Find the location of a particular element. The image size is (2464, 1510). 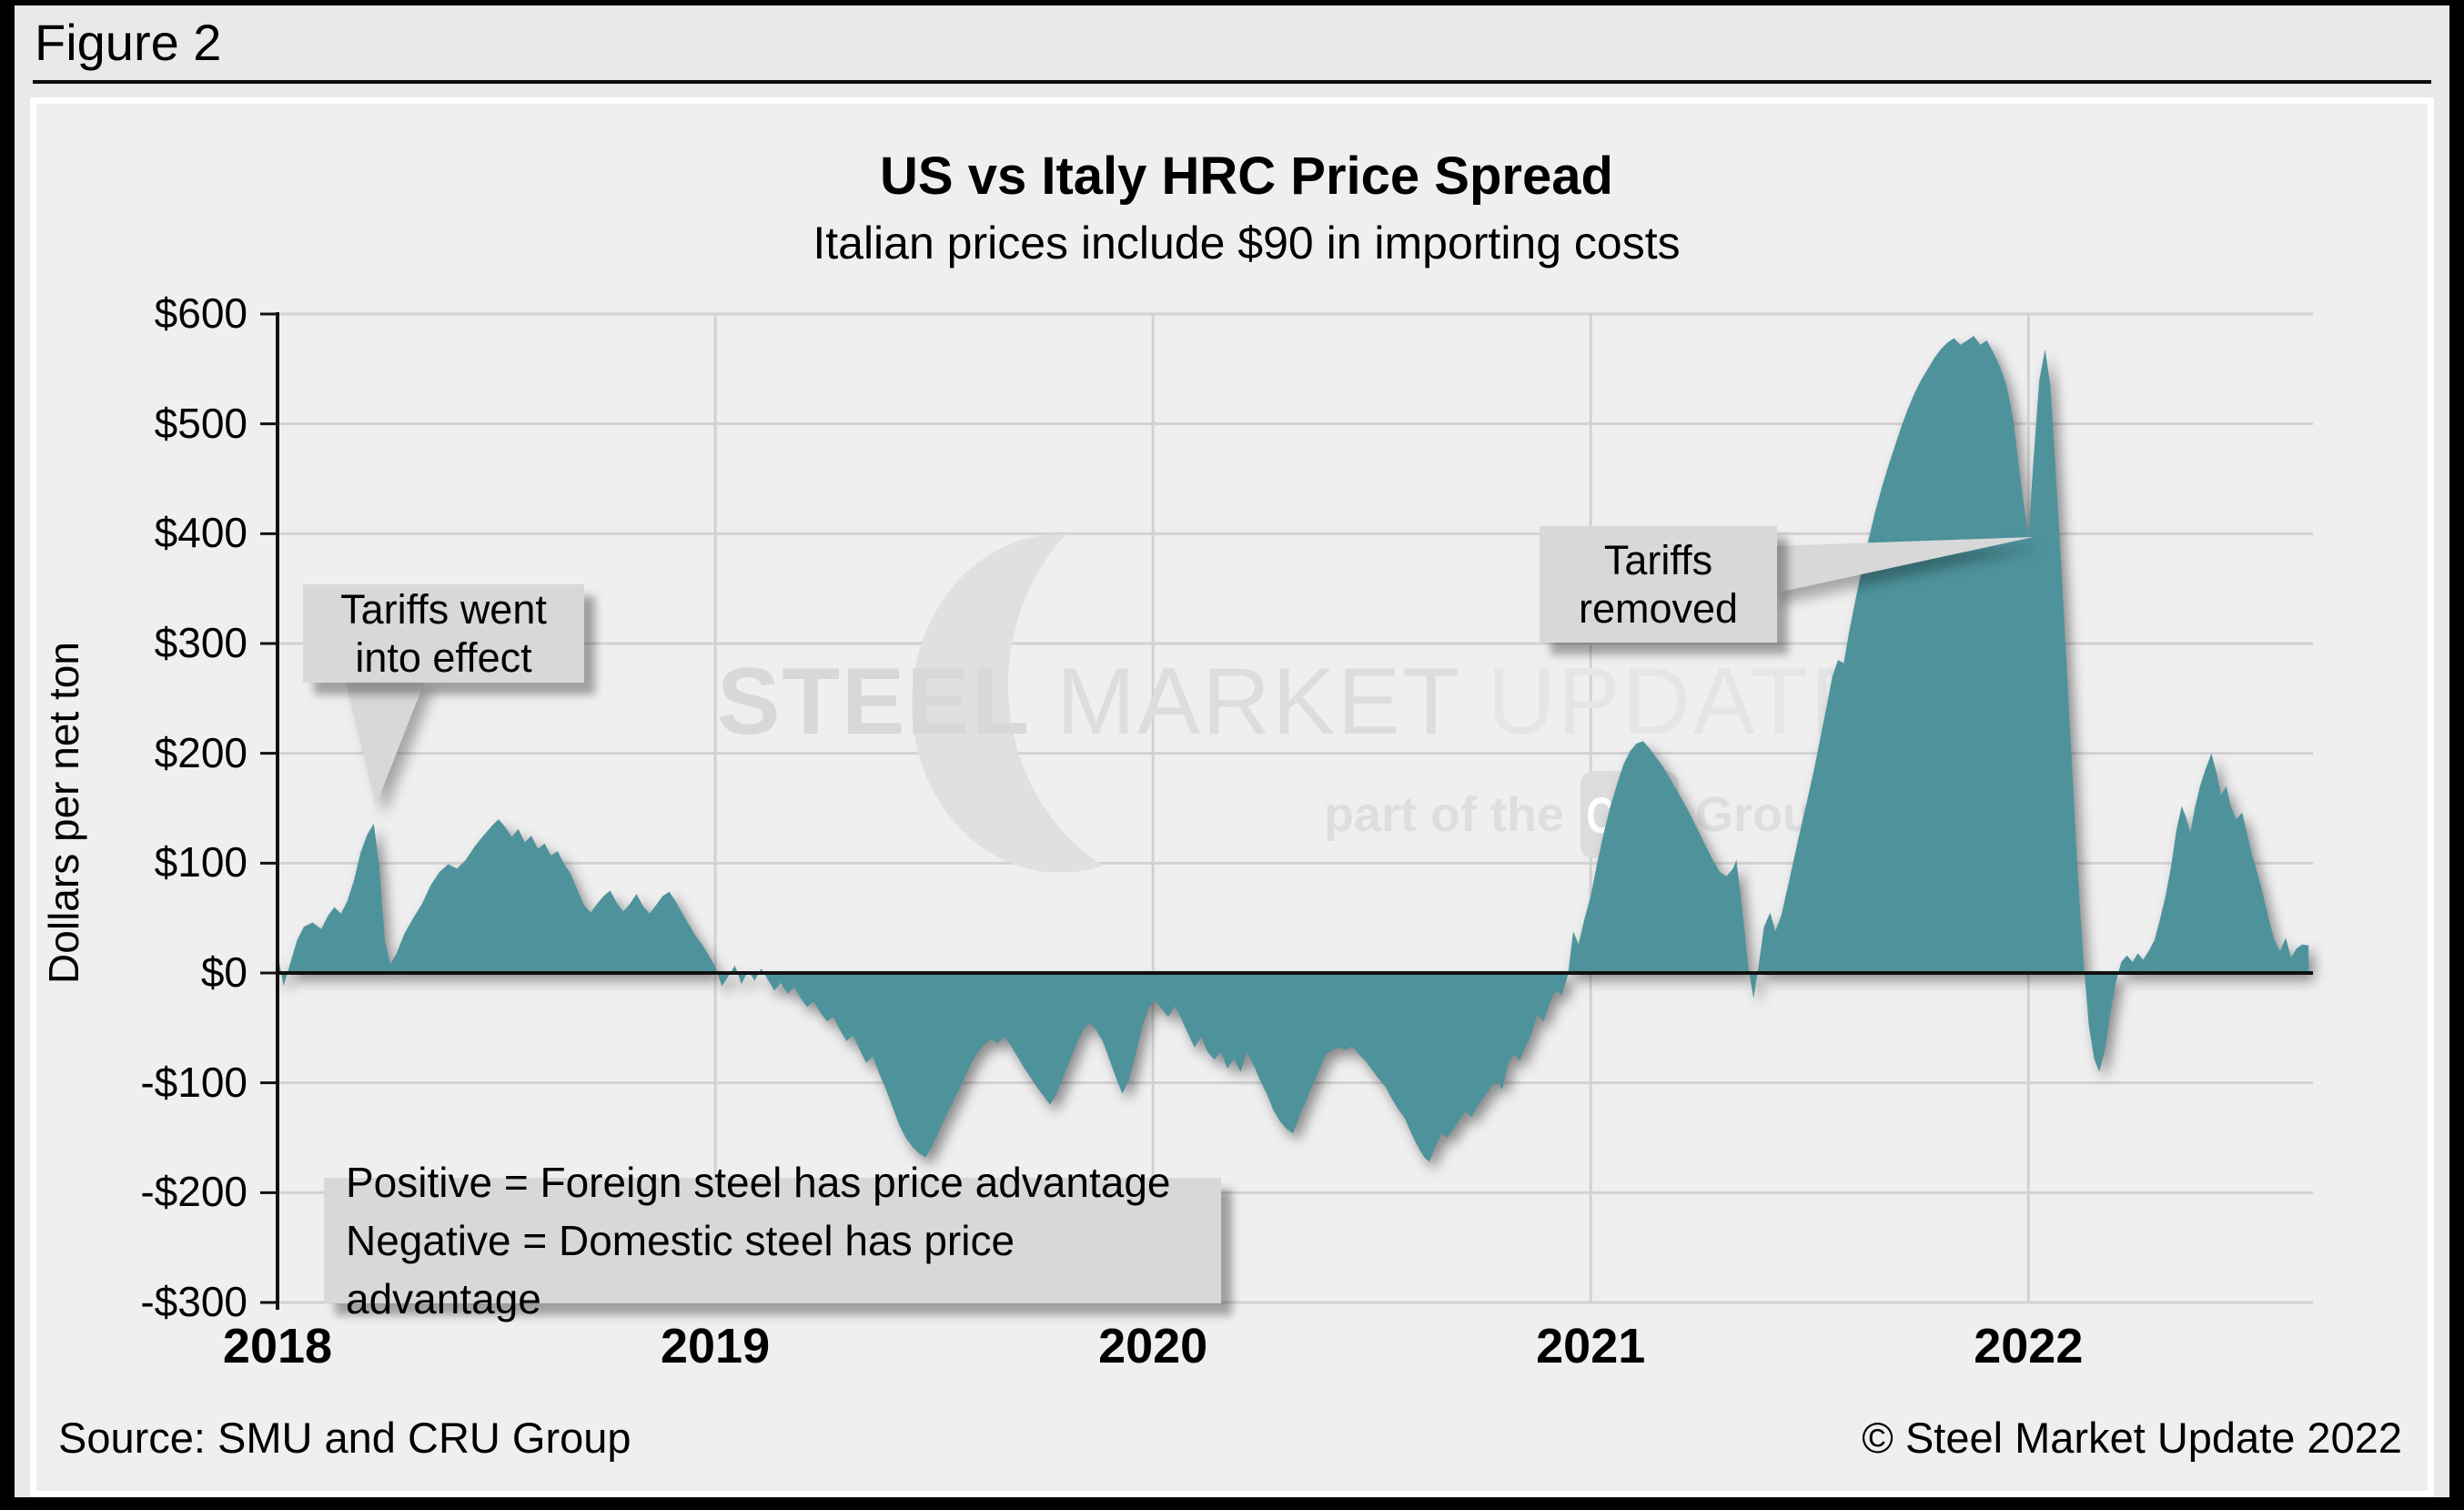

y-tick-label--200: -$200 is located at coordinates (193, 1192).